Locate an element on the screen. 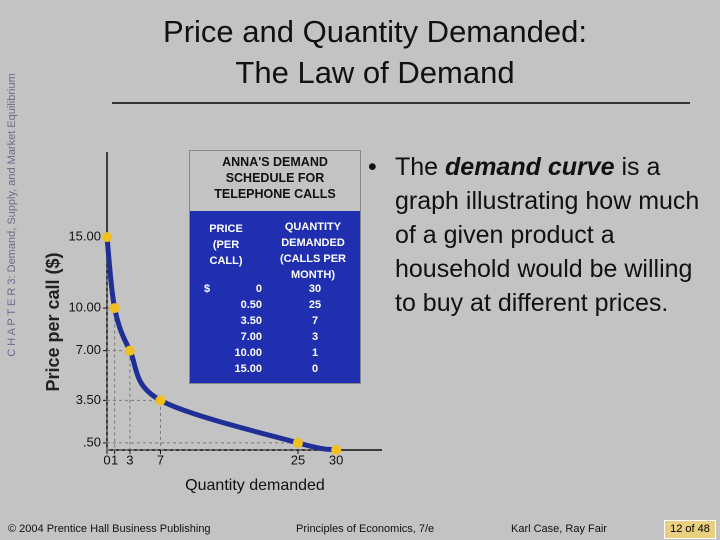  table-row: 10.00 1 is located at coordinates (275, 355).